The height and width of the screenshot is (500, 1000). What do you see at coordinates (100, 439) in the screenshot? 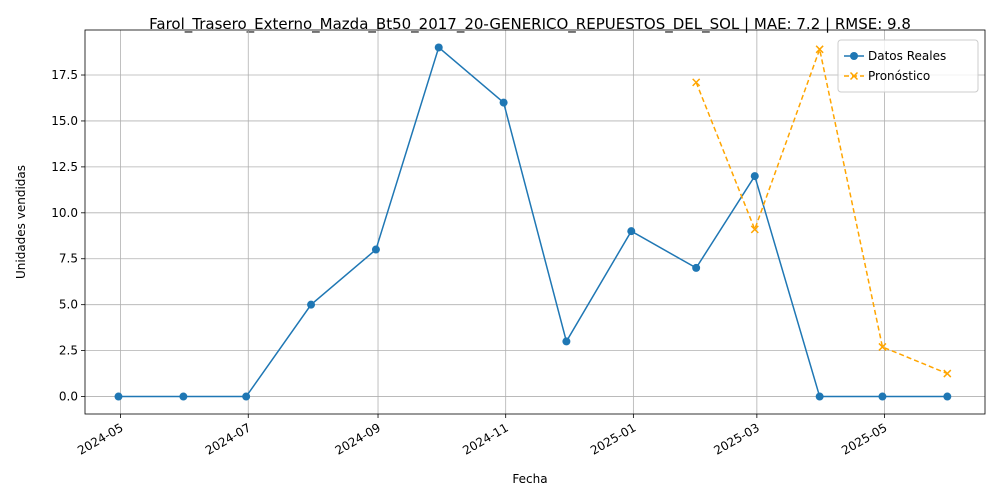
I see `x-tick-label: 2024-05` at bounding box center [100, 439].